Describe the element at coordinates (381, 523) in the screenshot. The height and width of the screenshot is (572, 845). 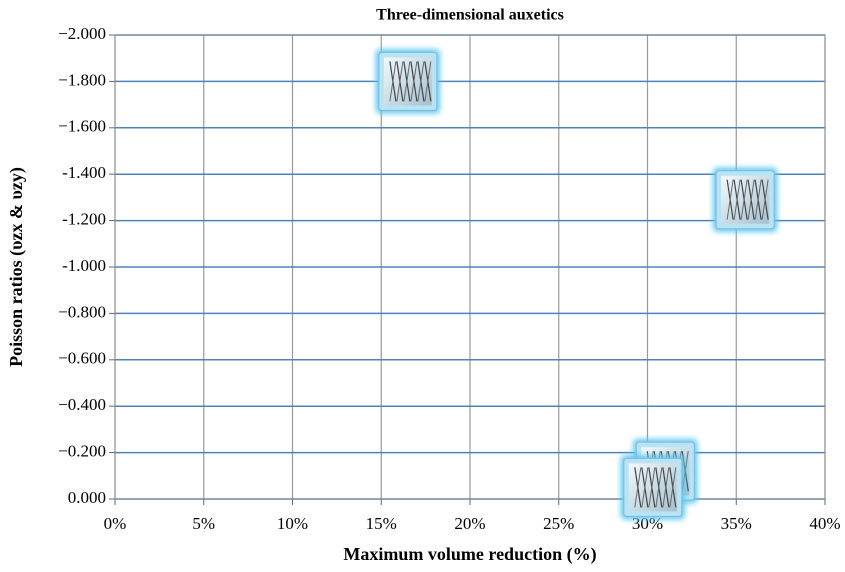
I see `x-tick-label: 15%` at that location.